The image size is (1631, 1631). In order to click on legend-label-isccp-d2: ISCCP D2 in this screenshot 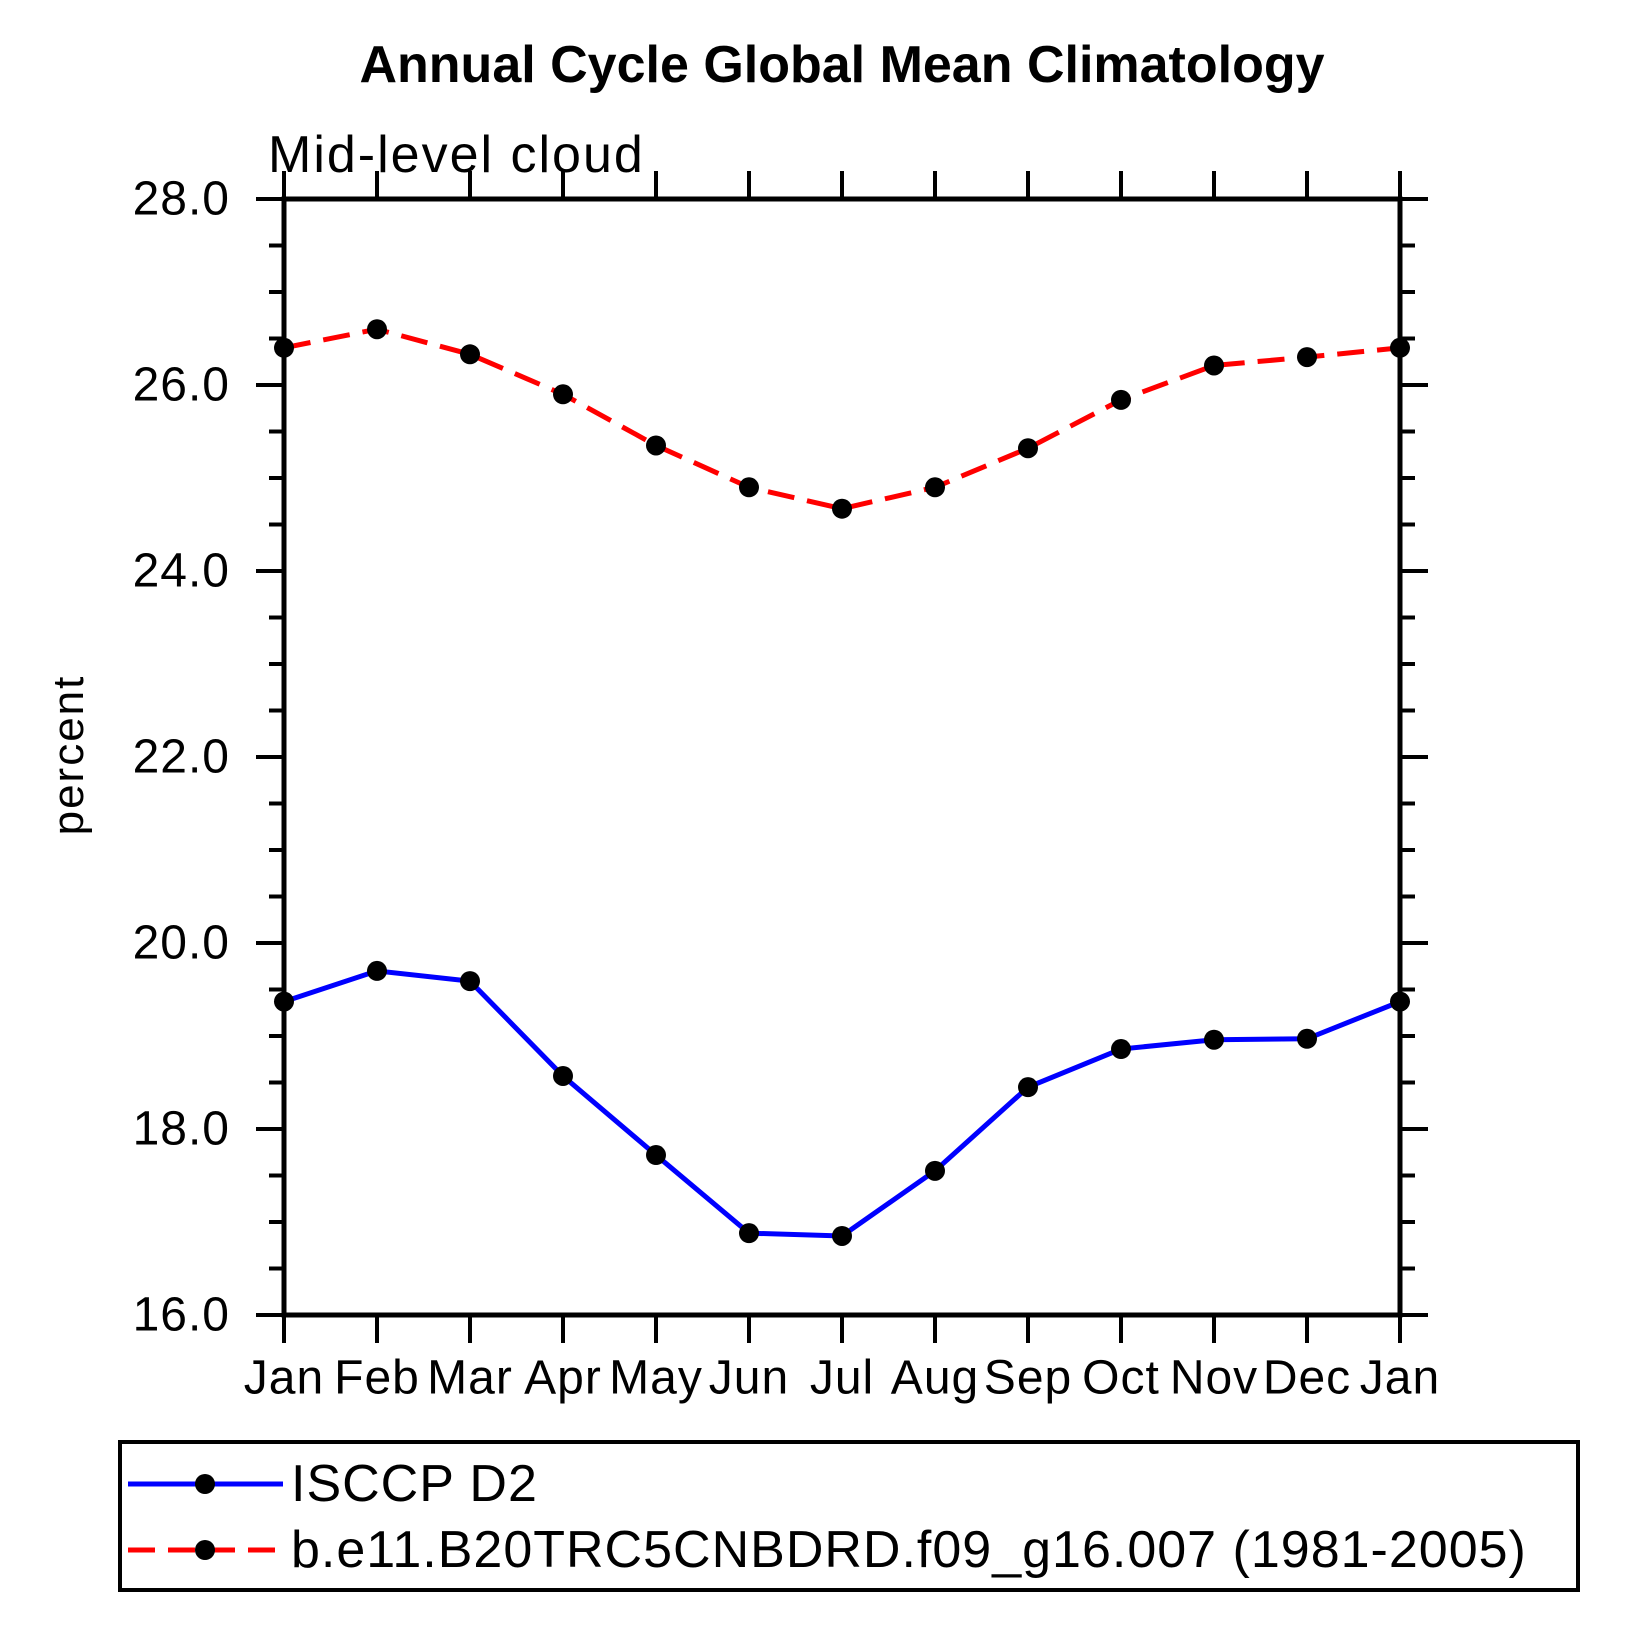, I will do `click(414, 1484)`.